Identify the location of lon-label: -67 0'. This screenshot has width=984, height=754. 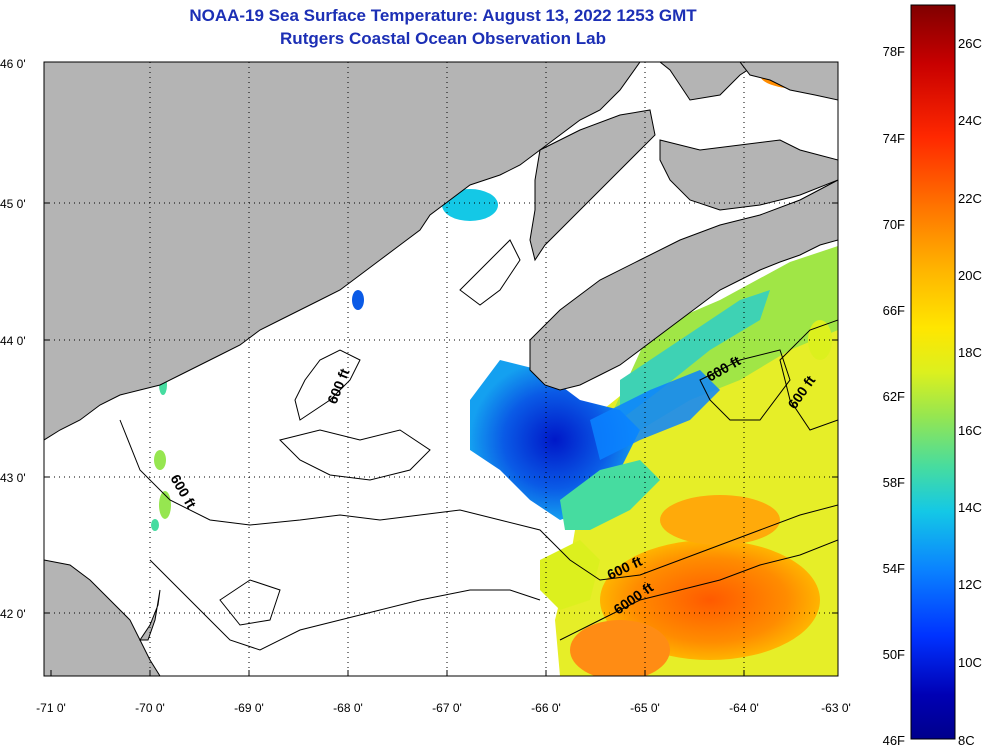
(447, 708).